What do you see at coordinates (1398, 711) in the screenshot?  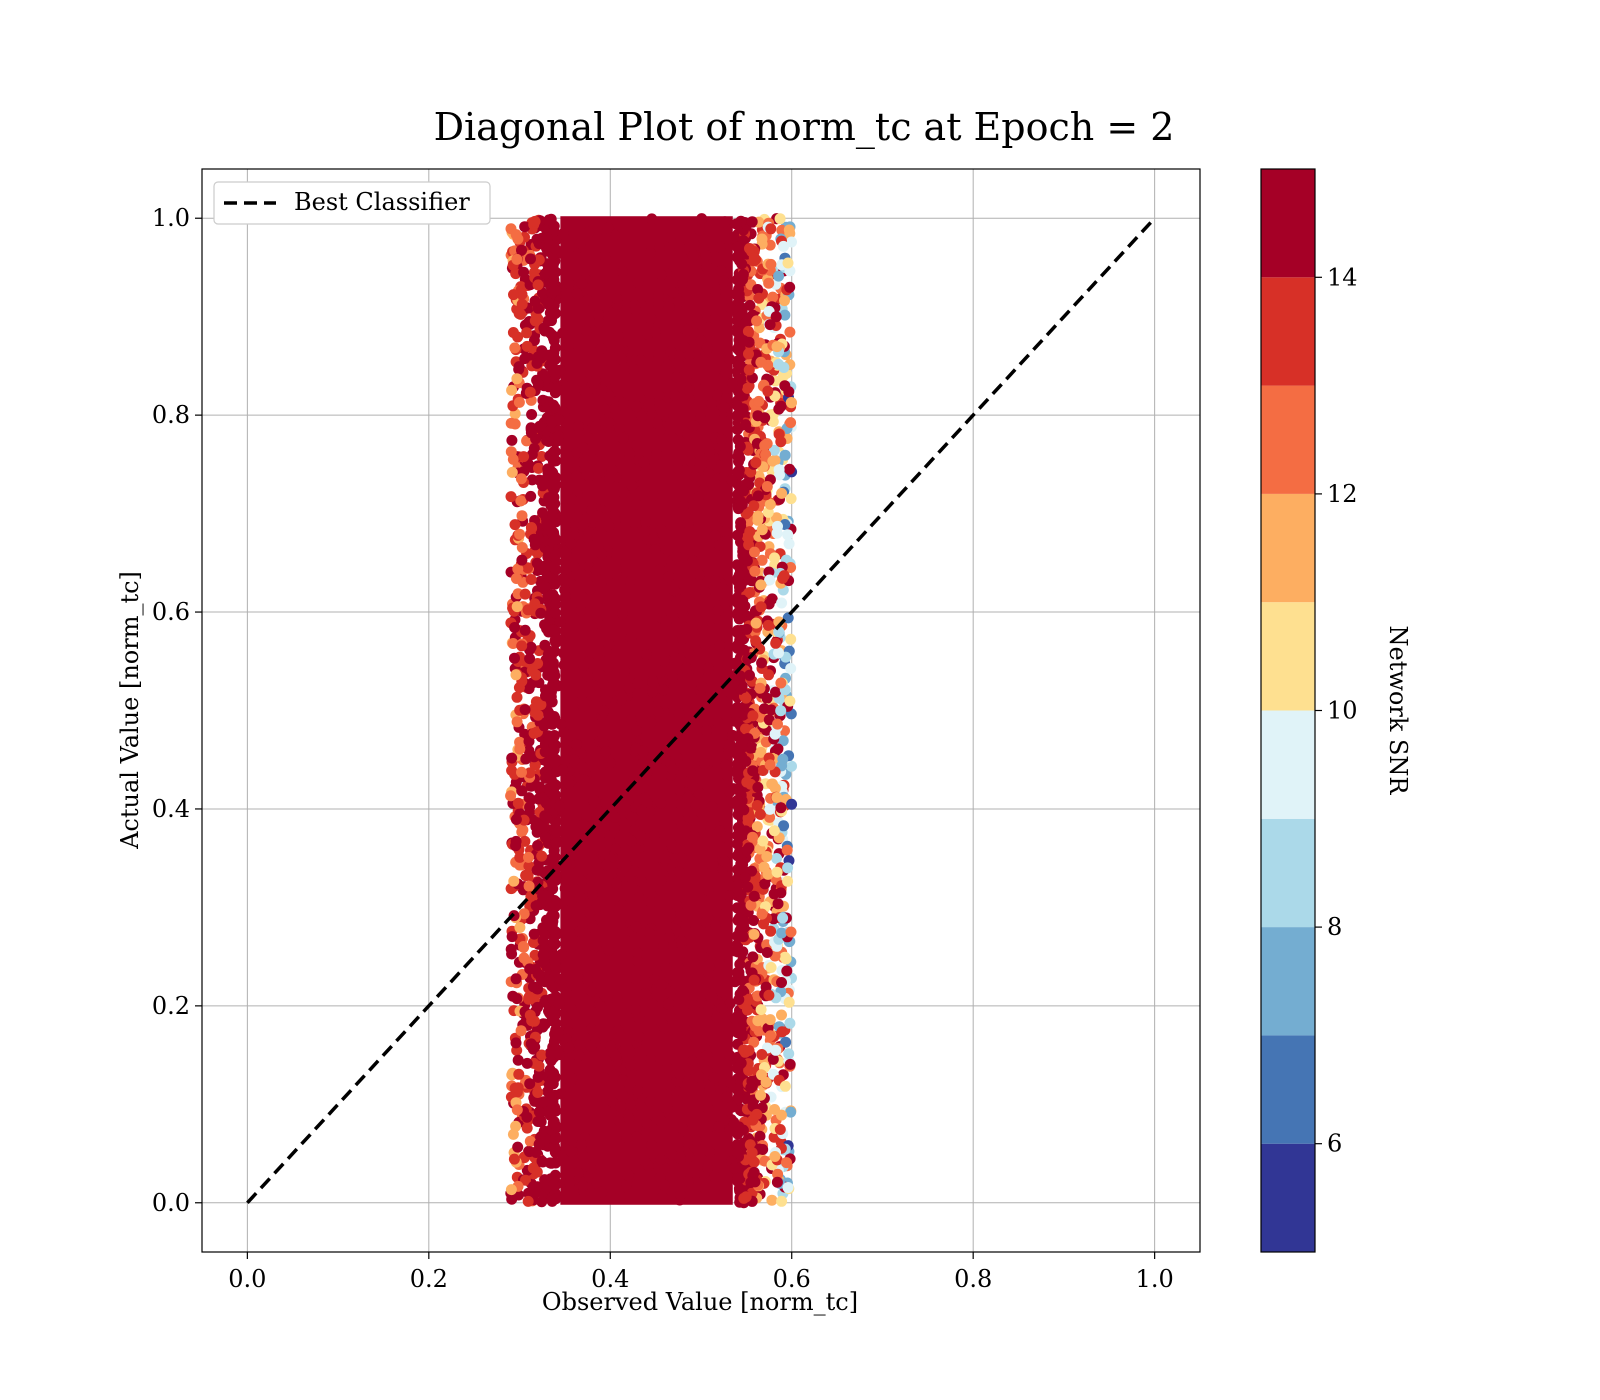 I see `colorbar-label: Network SNR` at bounding box center [1398, 711].